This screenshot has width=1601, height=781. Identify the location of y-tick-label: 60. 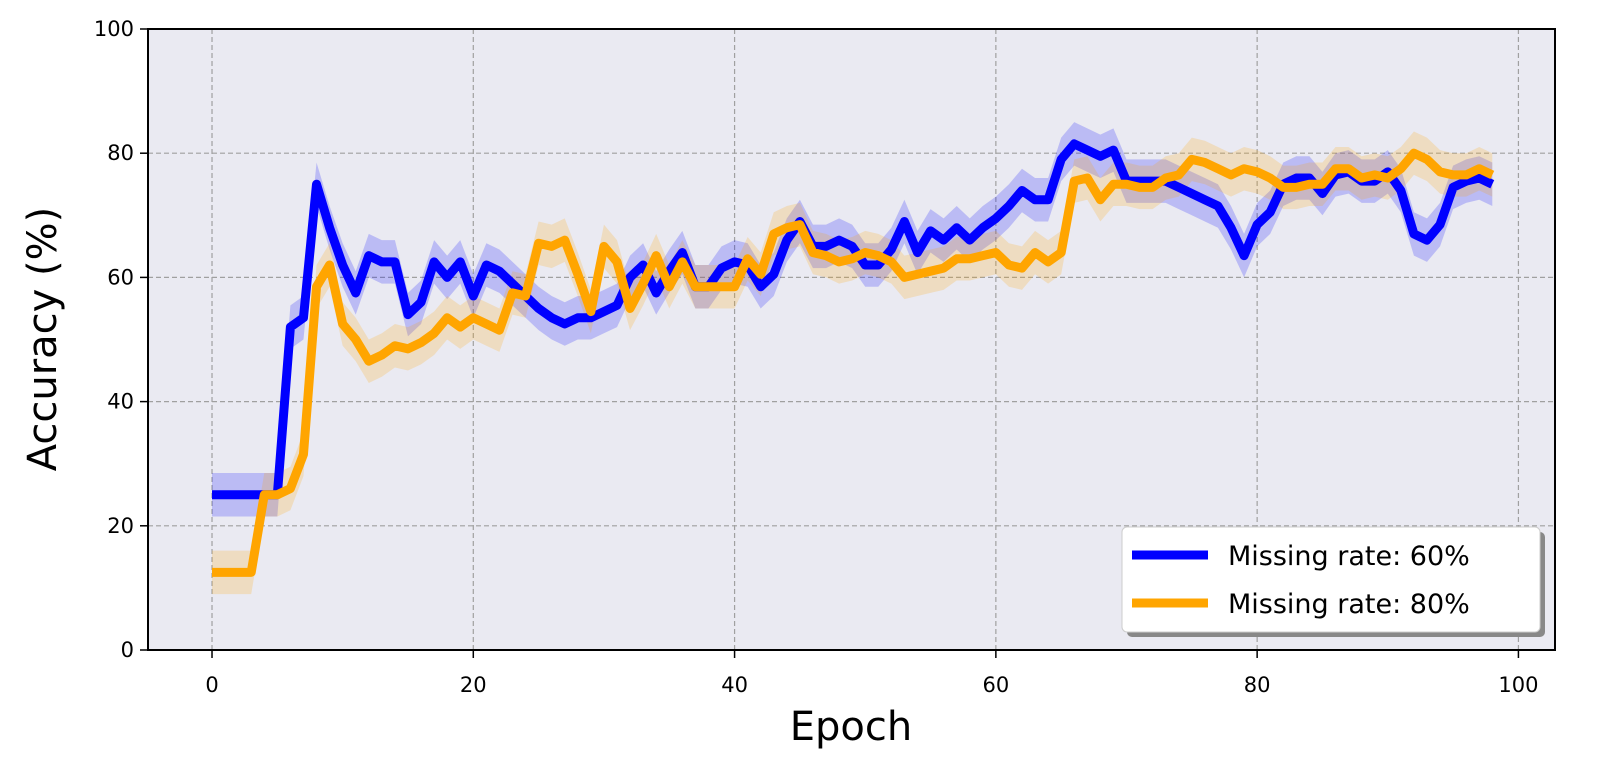
(120, 277).